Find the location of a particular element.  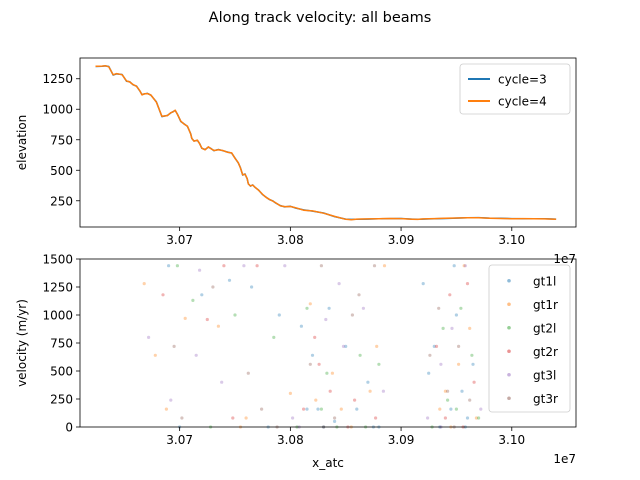

legend-box is located at coordinates (529, 338).